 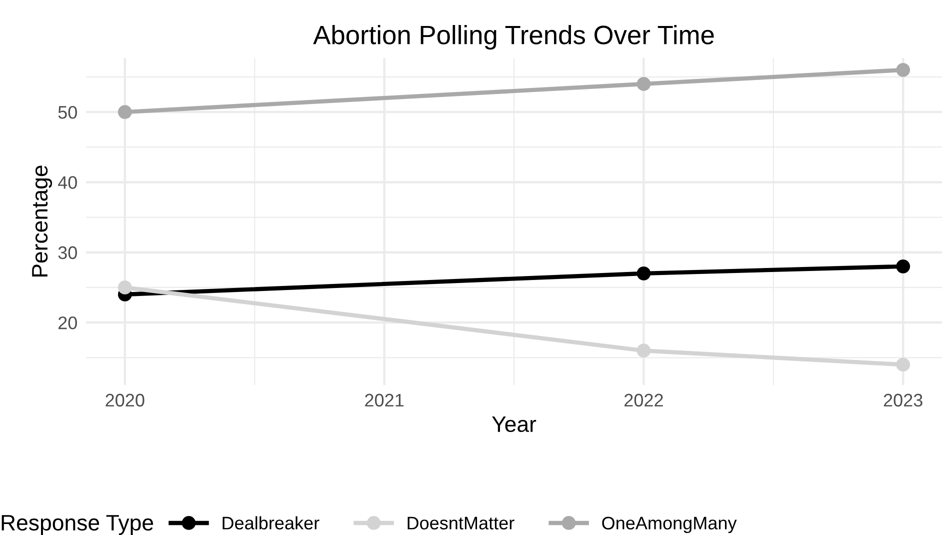 What do you see at coordinates (903, 400) in the screenshot?
I see `x-tick-label: 2023` at bounding box center [903, 400].